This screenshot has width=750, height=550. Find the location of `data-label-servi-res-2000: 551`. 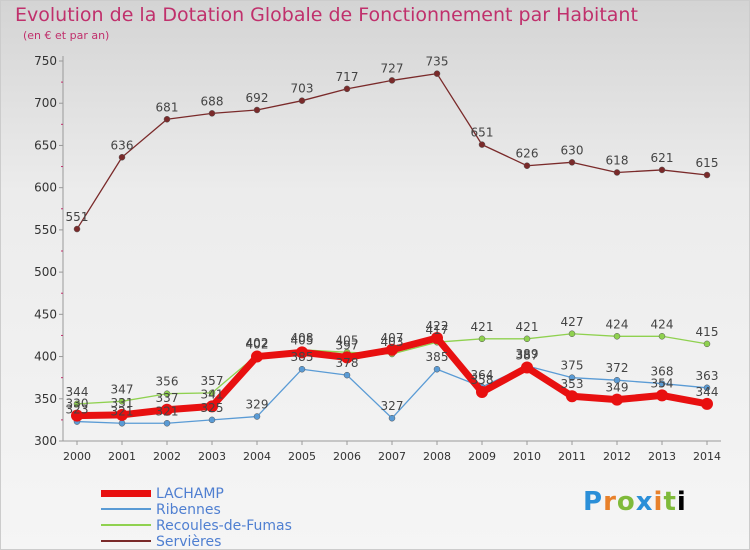

data-label-servi-res-2000: 551 is located at coordinates (77, 217).